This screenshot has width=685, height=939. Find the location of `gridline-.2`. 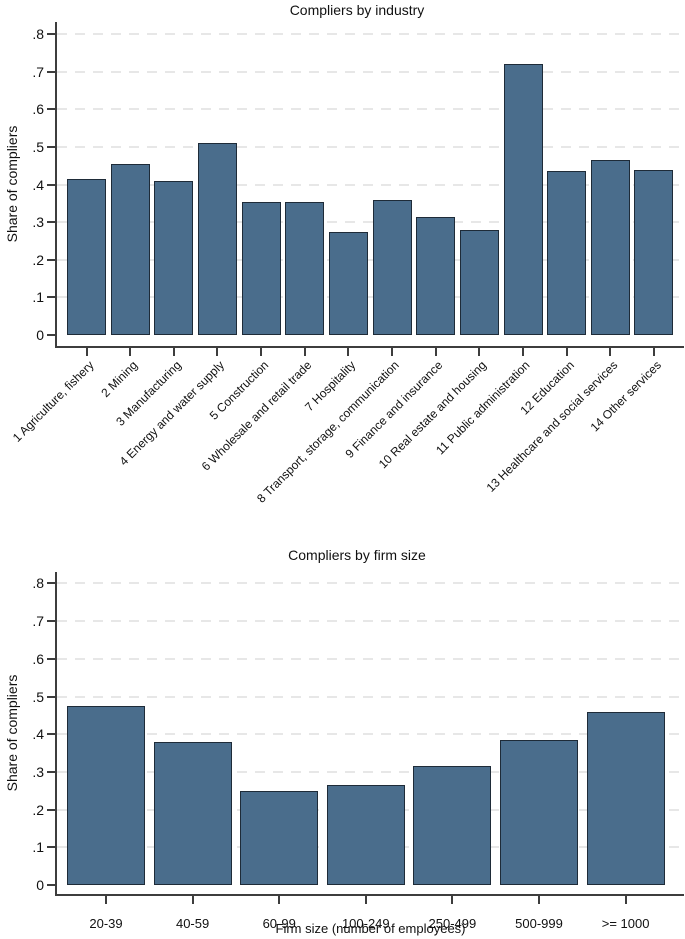

gridline-.2 is located at coordinates (370, 259).